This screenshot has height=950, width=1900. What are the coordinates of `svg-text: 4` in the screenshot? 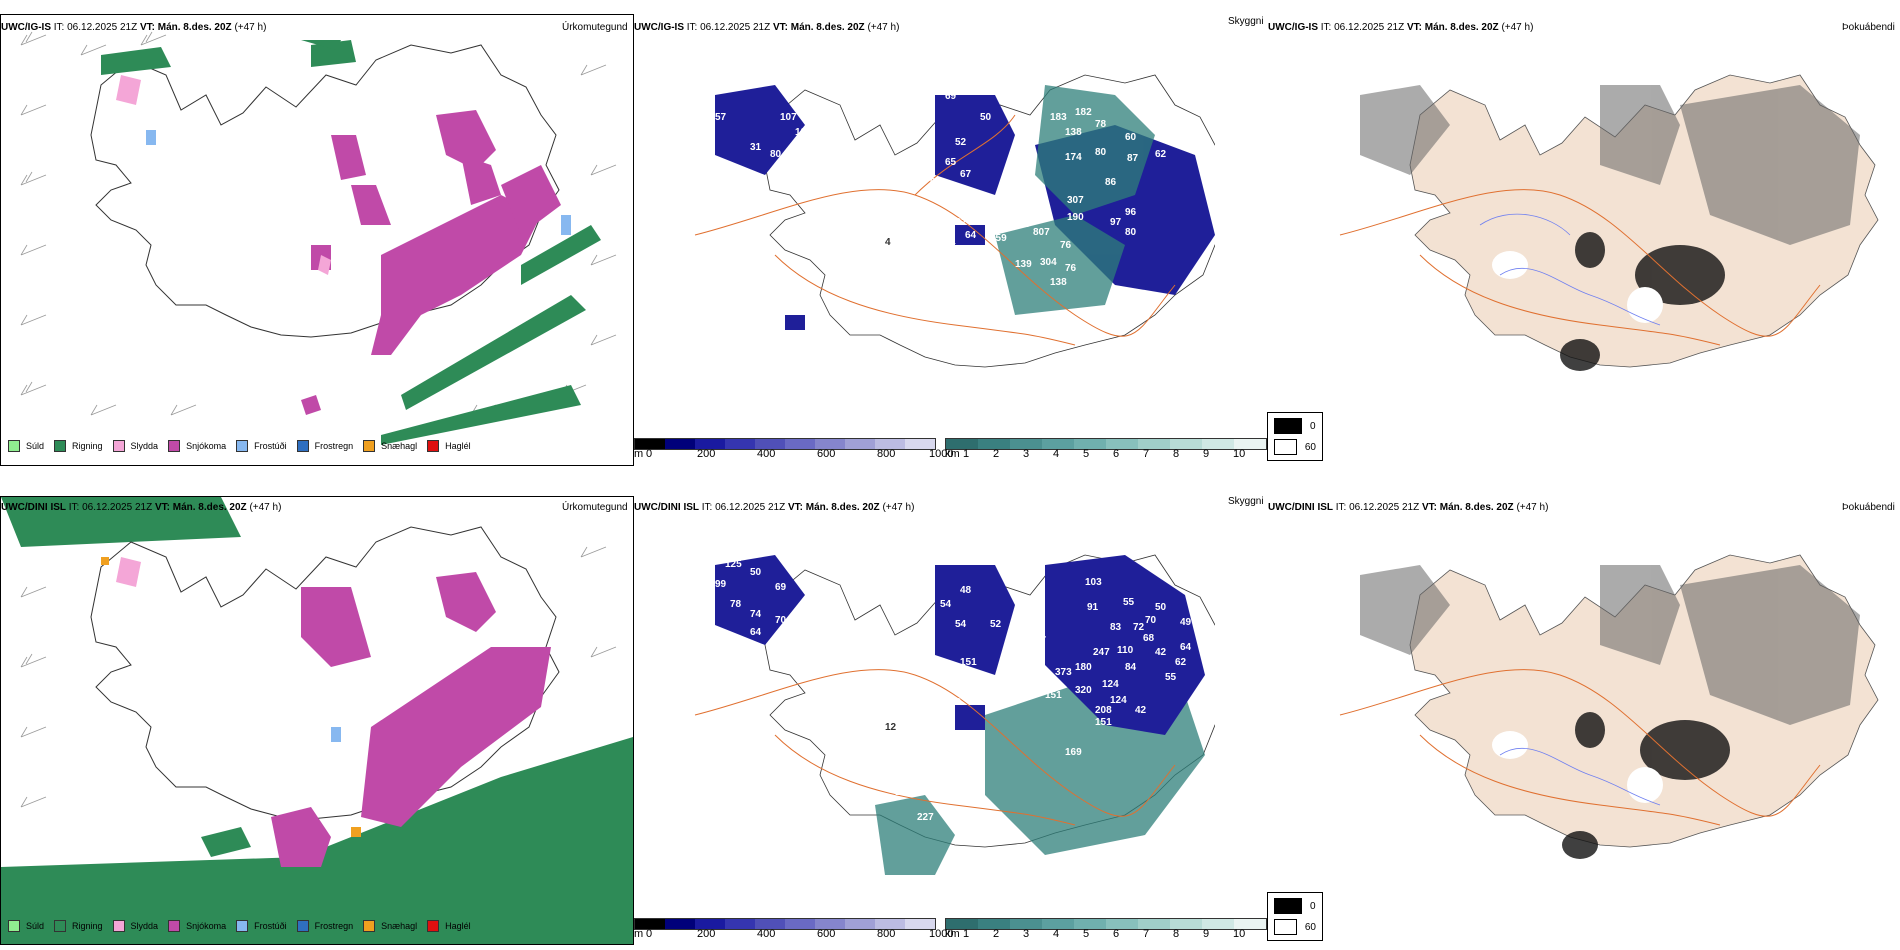 It's located at (888, 242).